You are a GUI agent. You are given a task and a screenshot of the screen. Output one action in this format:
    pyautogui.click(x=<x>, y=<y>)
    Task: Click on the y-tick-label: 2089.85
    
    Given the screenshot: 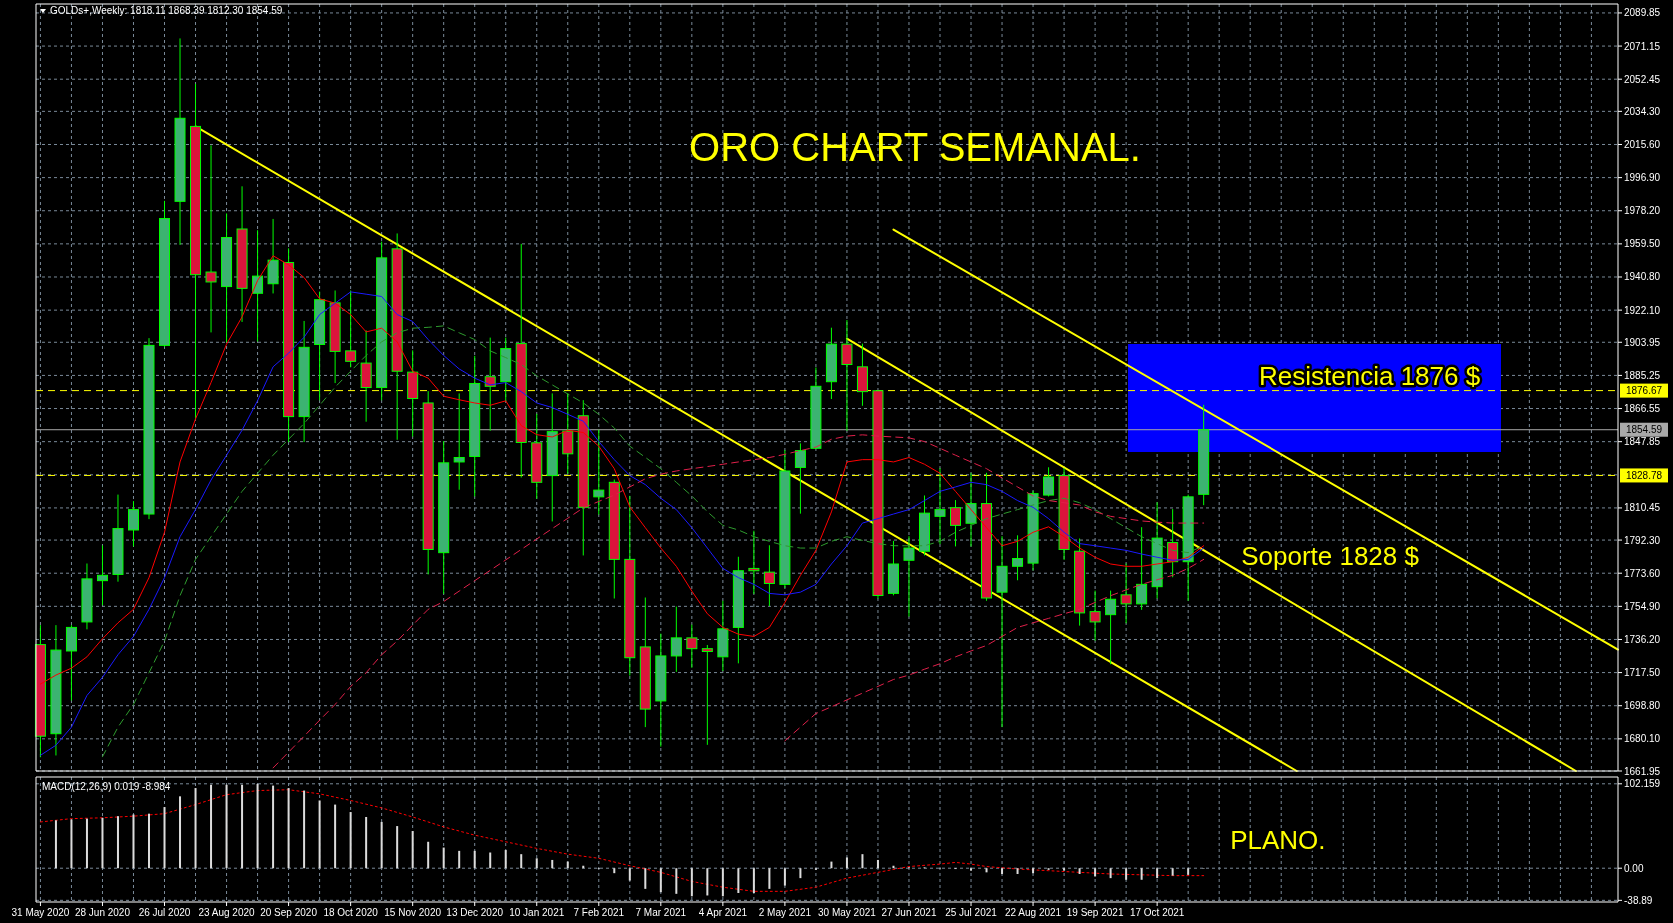 What is the action you would take?
    pyautogui.click(x=1642, y=13)
    